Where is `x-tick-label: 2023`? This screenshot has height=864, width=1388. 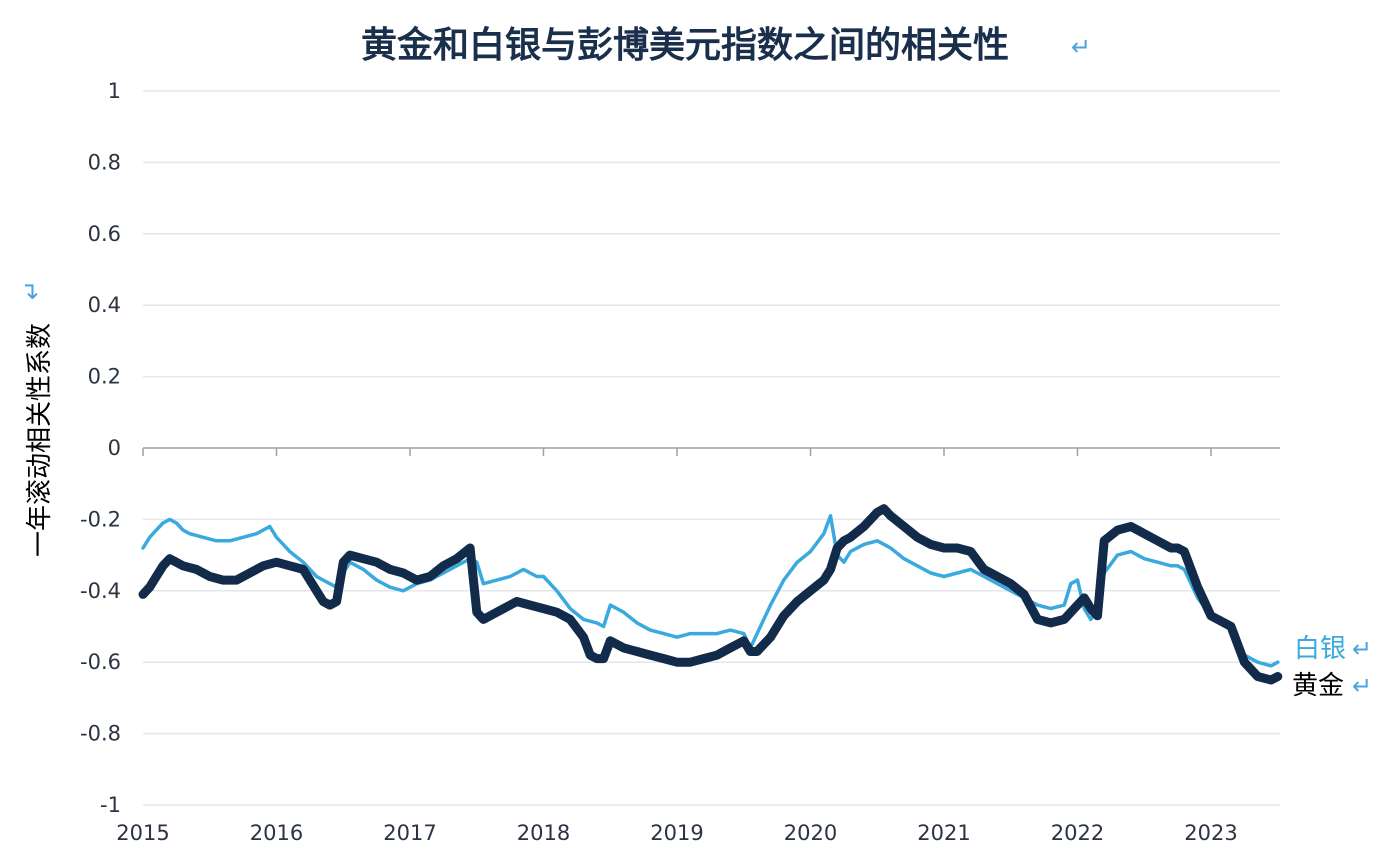 x-tick-label: 2023 is located at coordinates (1210, 833).